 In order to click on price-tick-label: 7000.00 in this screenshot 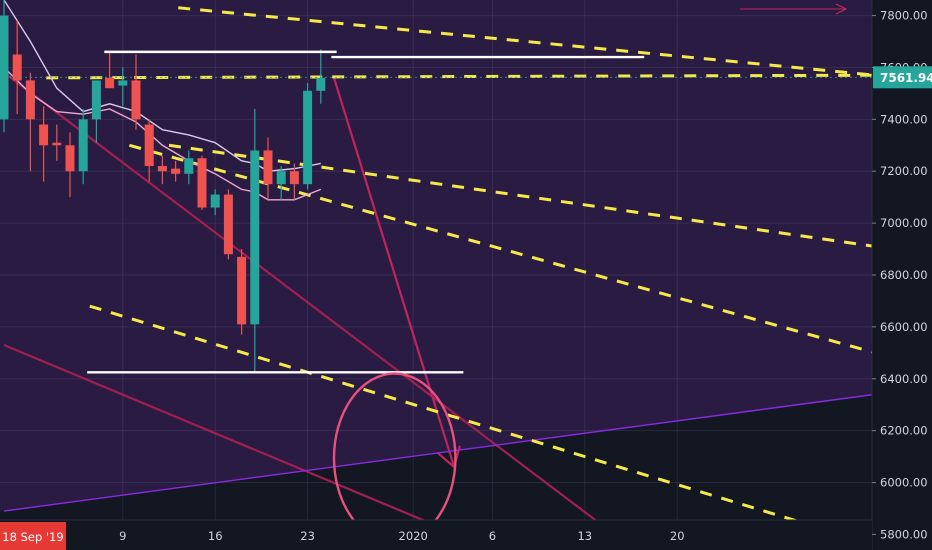, I will do `click(904, 223)`.